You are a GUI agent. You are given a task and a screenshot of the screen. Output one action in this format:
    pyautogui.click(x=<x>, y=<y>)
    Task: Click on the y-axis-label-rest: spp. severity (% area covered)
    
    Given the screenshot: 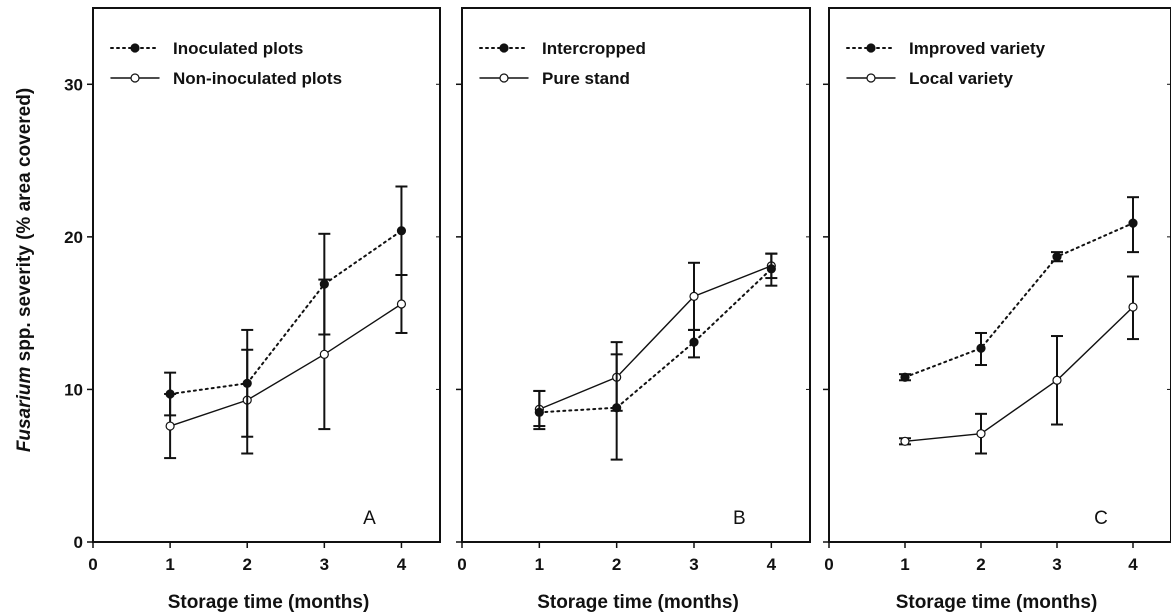 What is the action you would take?
    pyautogui.click(x=24, y=227)
    